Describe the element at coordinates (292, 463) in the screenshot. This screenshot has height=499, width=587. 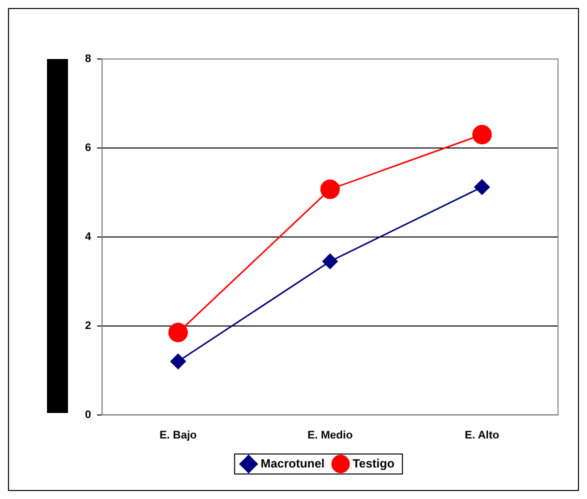
I see `legend-label: Macrotunel` at that location.